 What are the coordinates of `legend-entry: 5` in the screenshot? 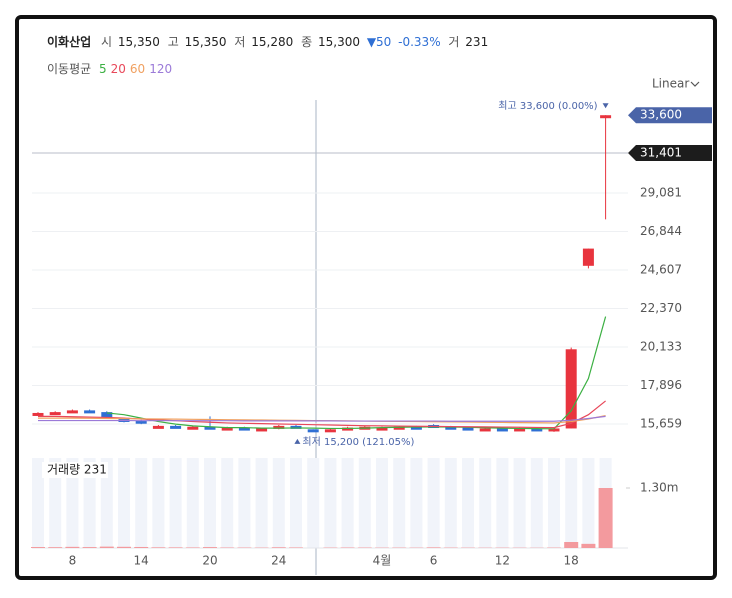 It's located at (103, 69).